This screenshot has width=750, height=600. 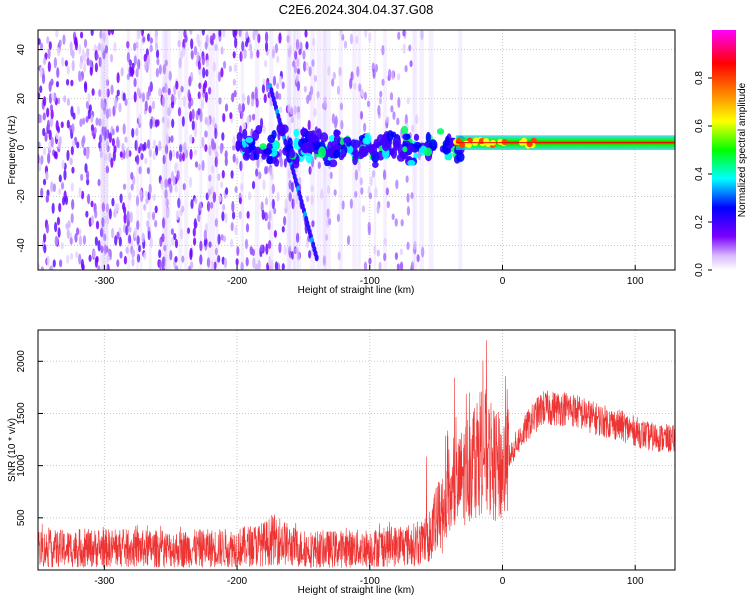 What do you see at coordinates (369, 276) in the screenshot?
I see `spectrogram-x-ticks: -300 -200 -100 0 100` at bounding box center [369, 276].